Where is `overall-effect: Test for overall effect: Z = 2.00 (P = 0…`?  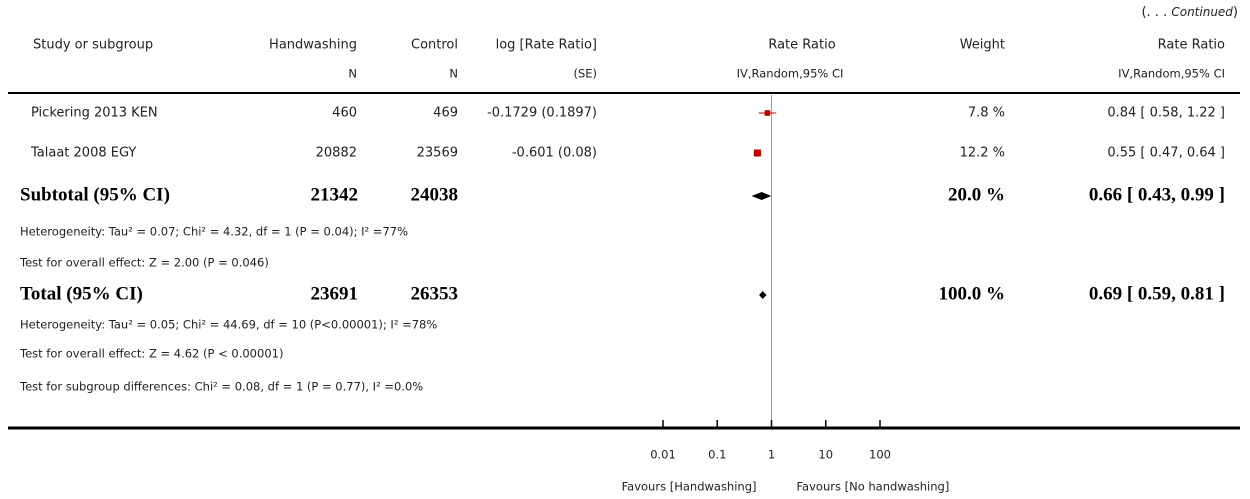 overall-effect: Test for overall effect: Z = 2.00 (P = 0… is located at coordinates (144, 263).